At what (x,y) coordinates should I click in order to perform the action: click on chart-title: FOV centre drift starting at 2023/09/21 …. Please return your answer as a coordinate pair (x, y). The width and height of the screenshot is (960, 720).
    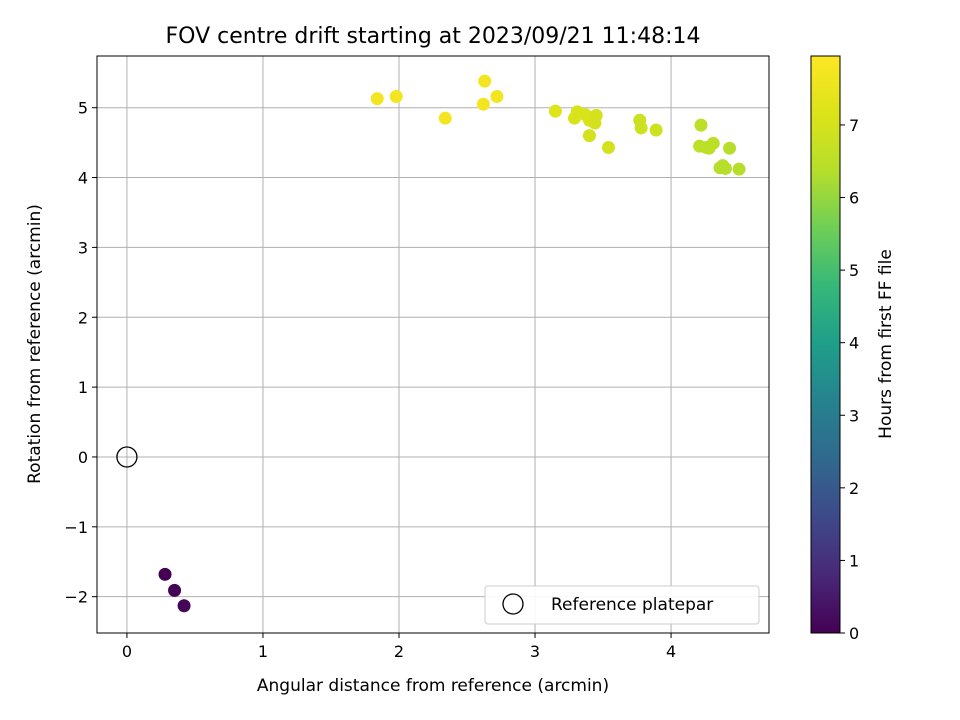
    Looking at the image, I should click on (433, 36).